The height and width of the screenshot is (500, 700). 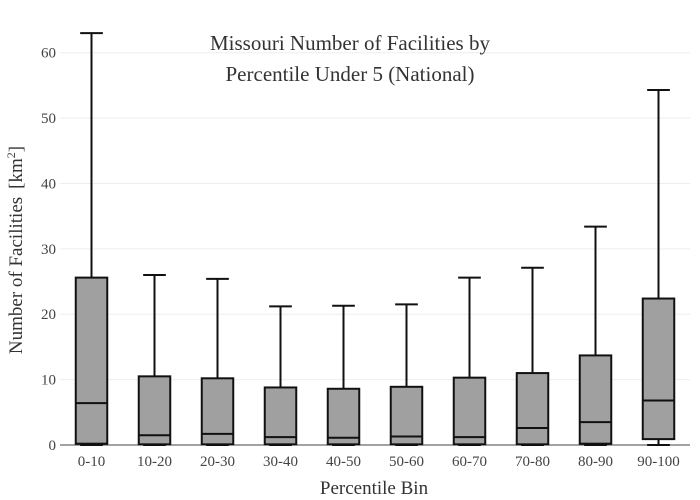 What do you see at coordinates (374, 488) in the screenshot?
I see `x-axis-title: Percentile Bin` at bounding box center [374, 488].